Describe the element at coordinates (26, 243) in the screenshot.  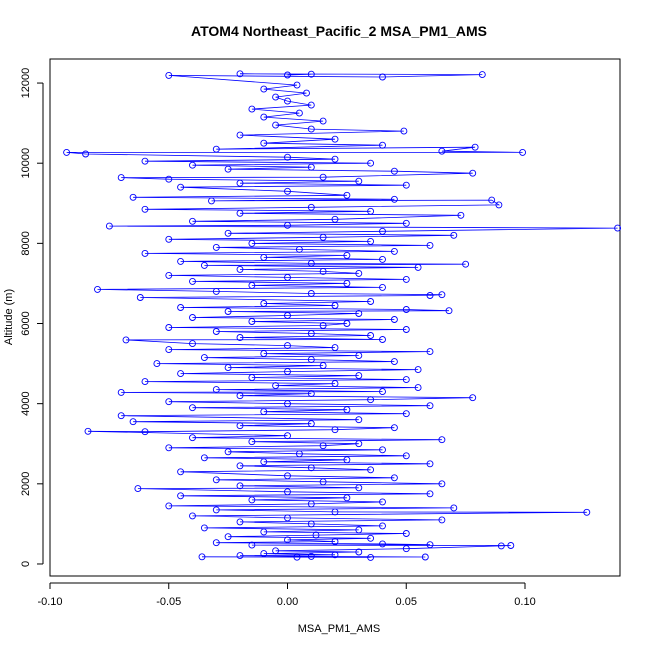
I see `y-tick-label: 8000` at that location.